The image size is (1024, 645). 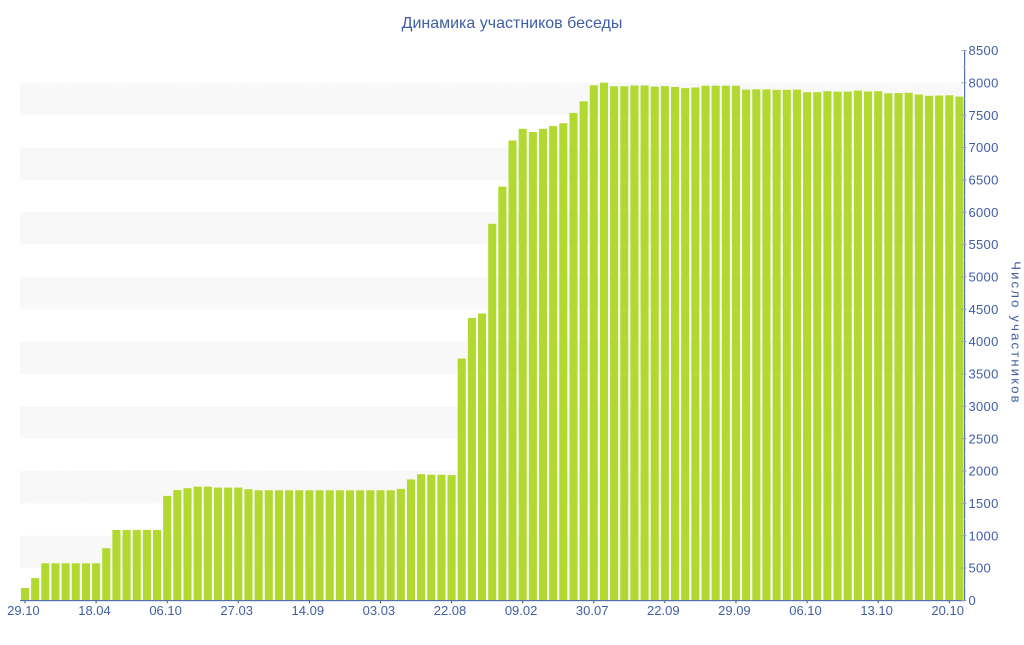 What do you see at coordinates (984, 406) in the screenshot?
I see `svg-text: 3000` at bounding box center [984, 406].